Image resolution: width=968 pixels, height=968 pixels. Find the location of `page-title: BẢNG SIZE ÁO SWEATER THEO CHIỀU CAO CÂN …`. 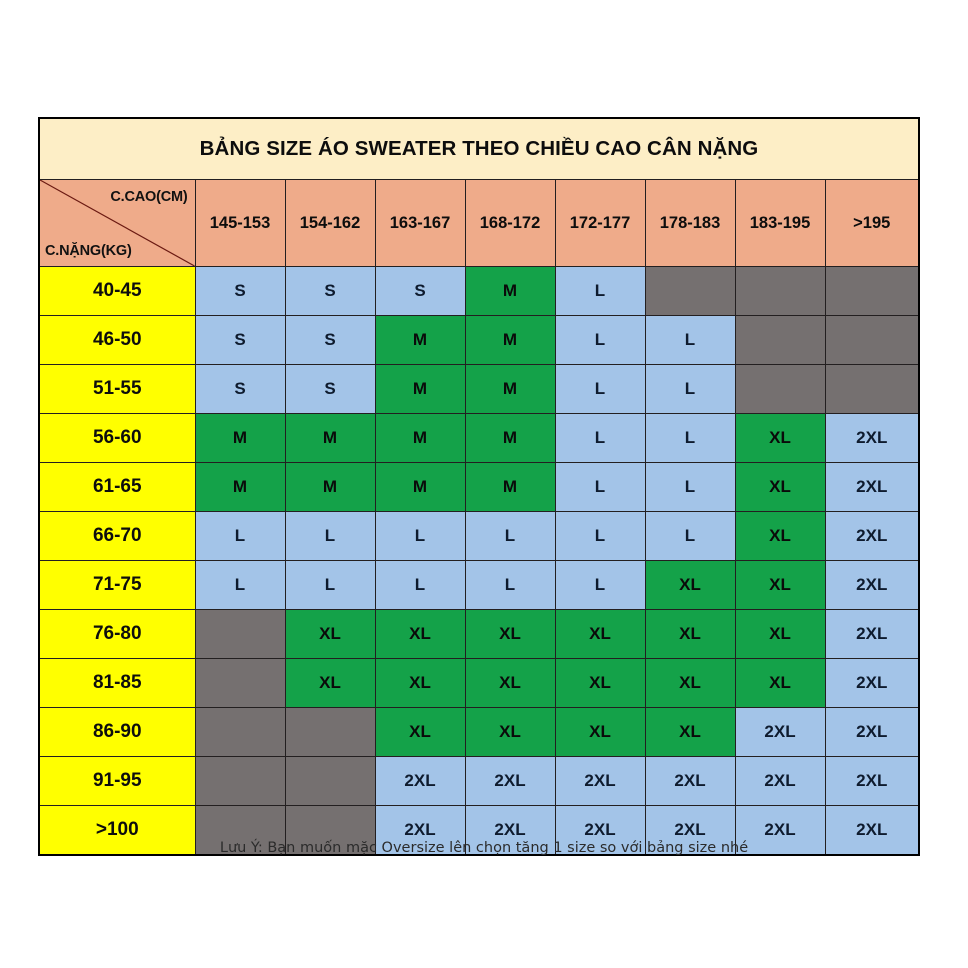

page-title: BẢNG SIZE ÁO SWEATER THEO CHIỀU CAO CÂN … is located at coordinates (479, 148).